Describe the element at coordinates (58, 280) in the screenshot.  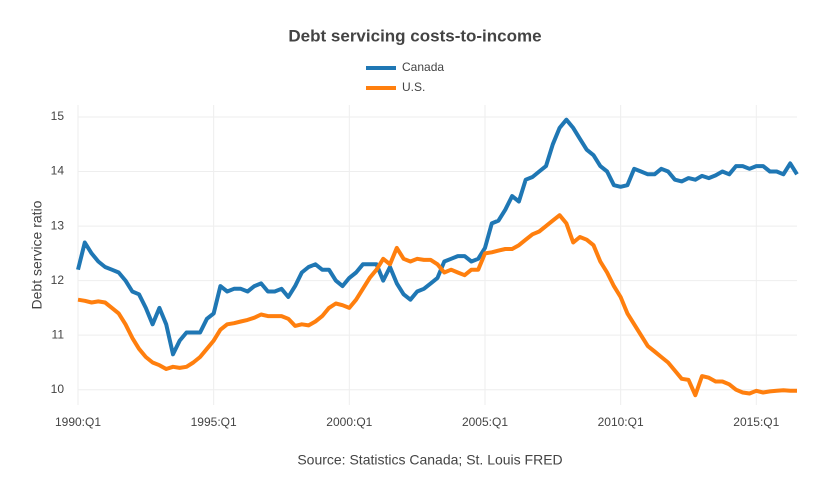
I see `y-tick-label: 12` at that location.